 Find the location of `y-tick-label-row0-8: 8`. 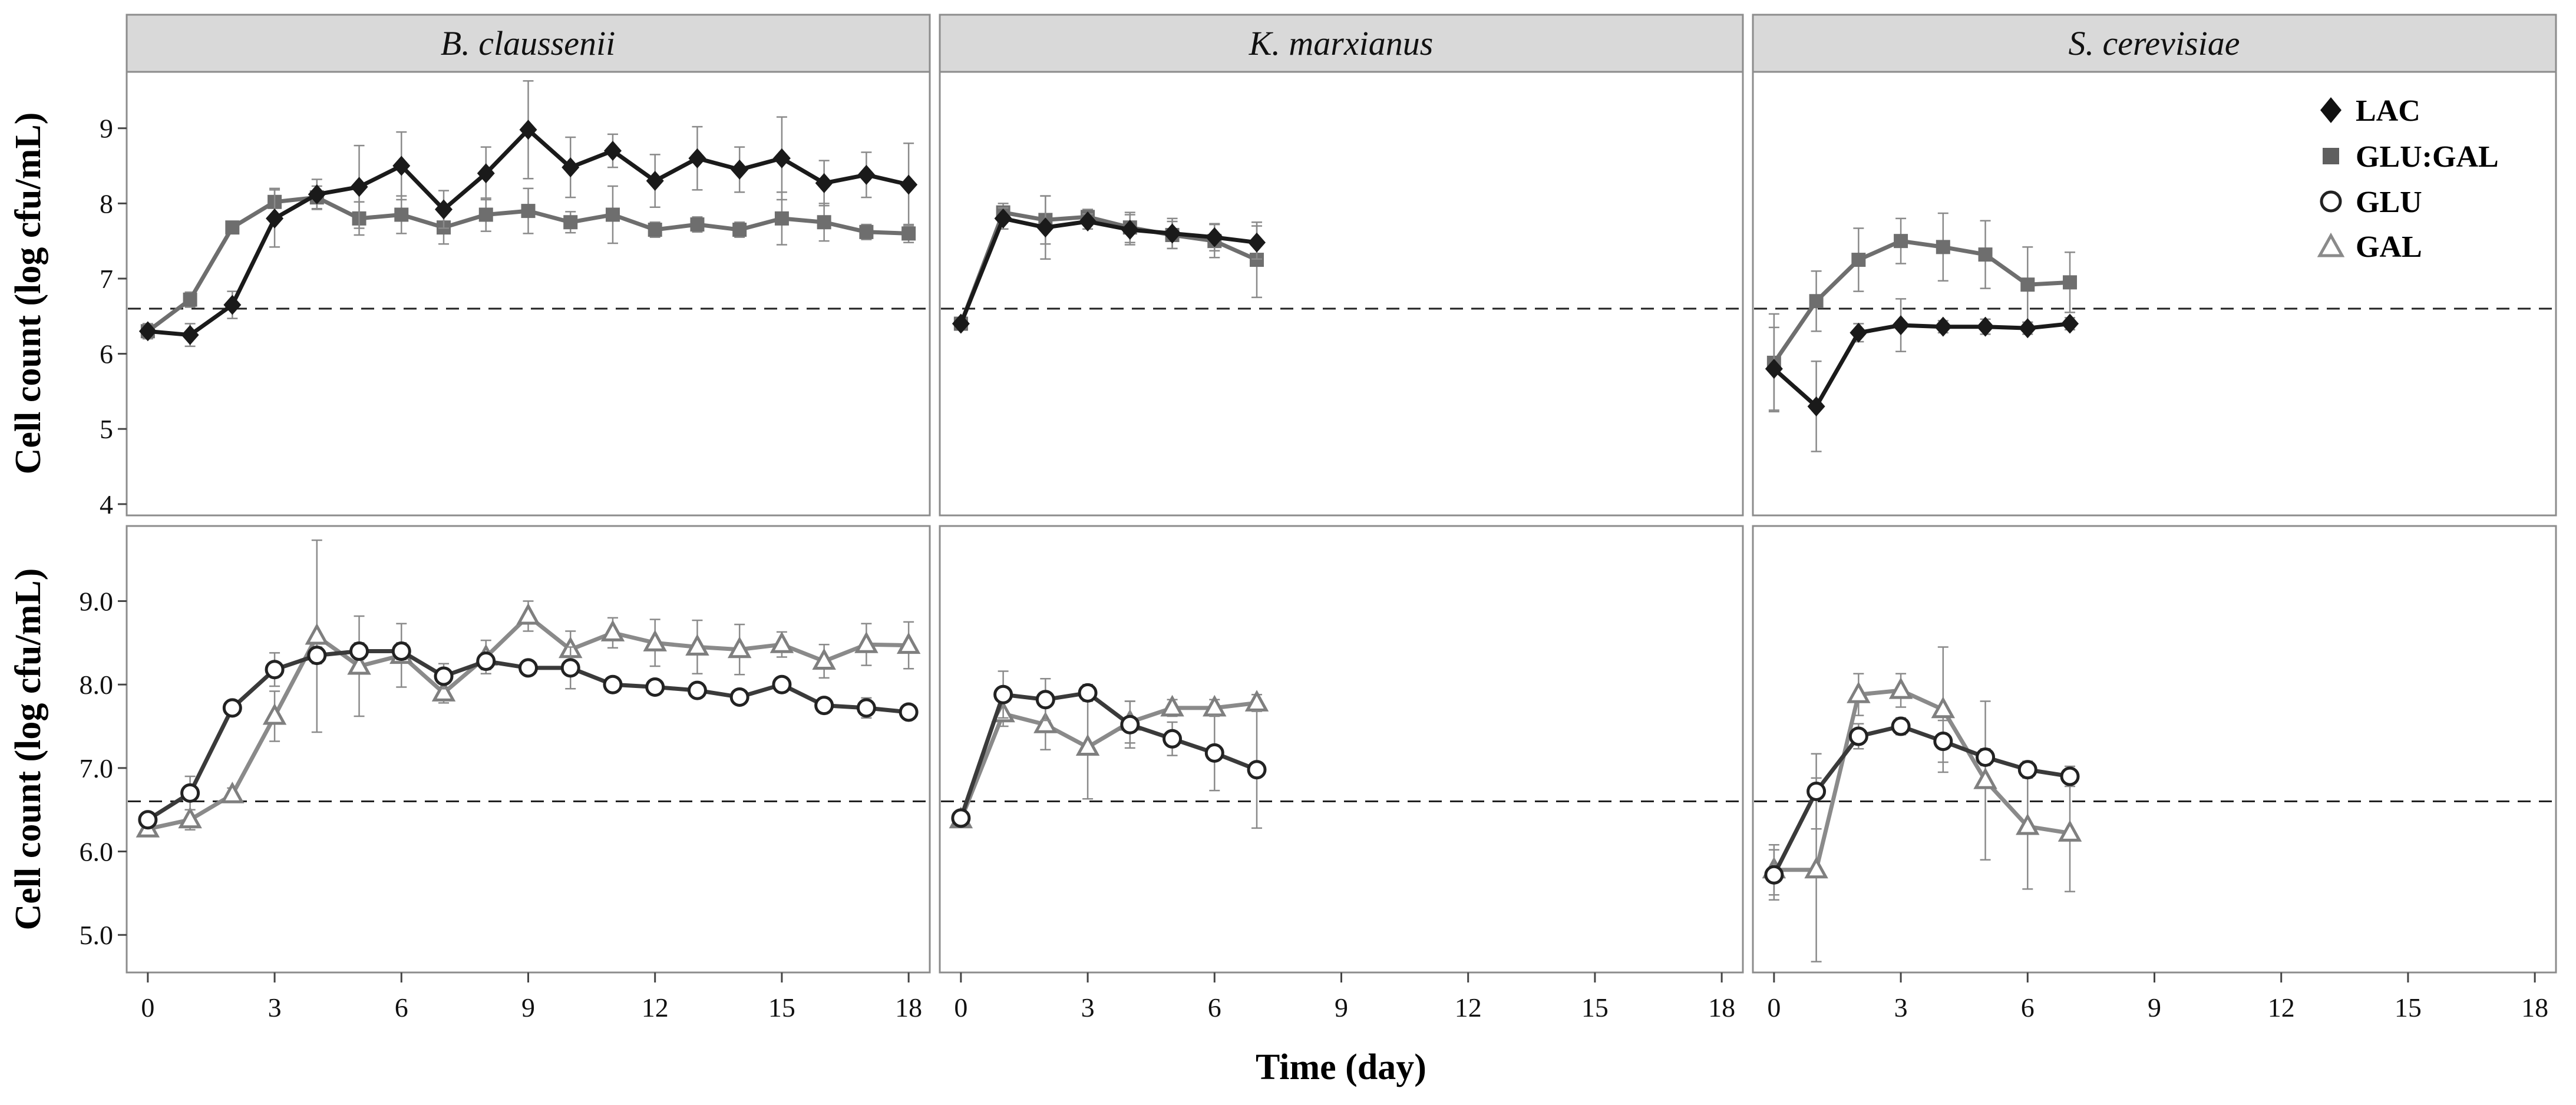

y-tick-label-row0-8: 8 is located at coordinates (106, 203).